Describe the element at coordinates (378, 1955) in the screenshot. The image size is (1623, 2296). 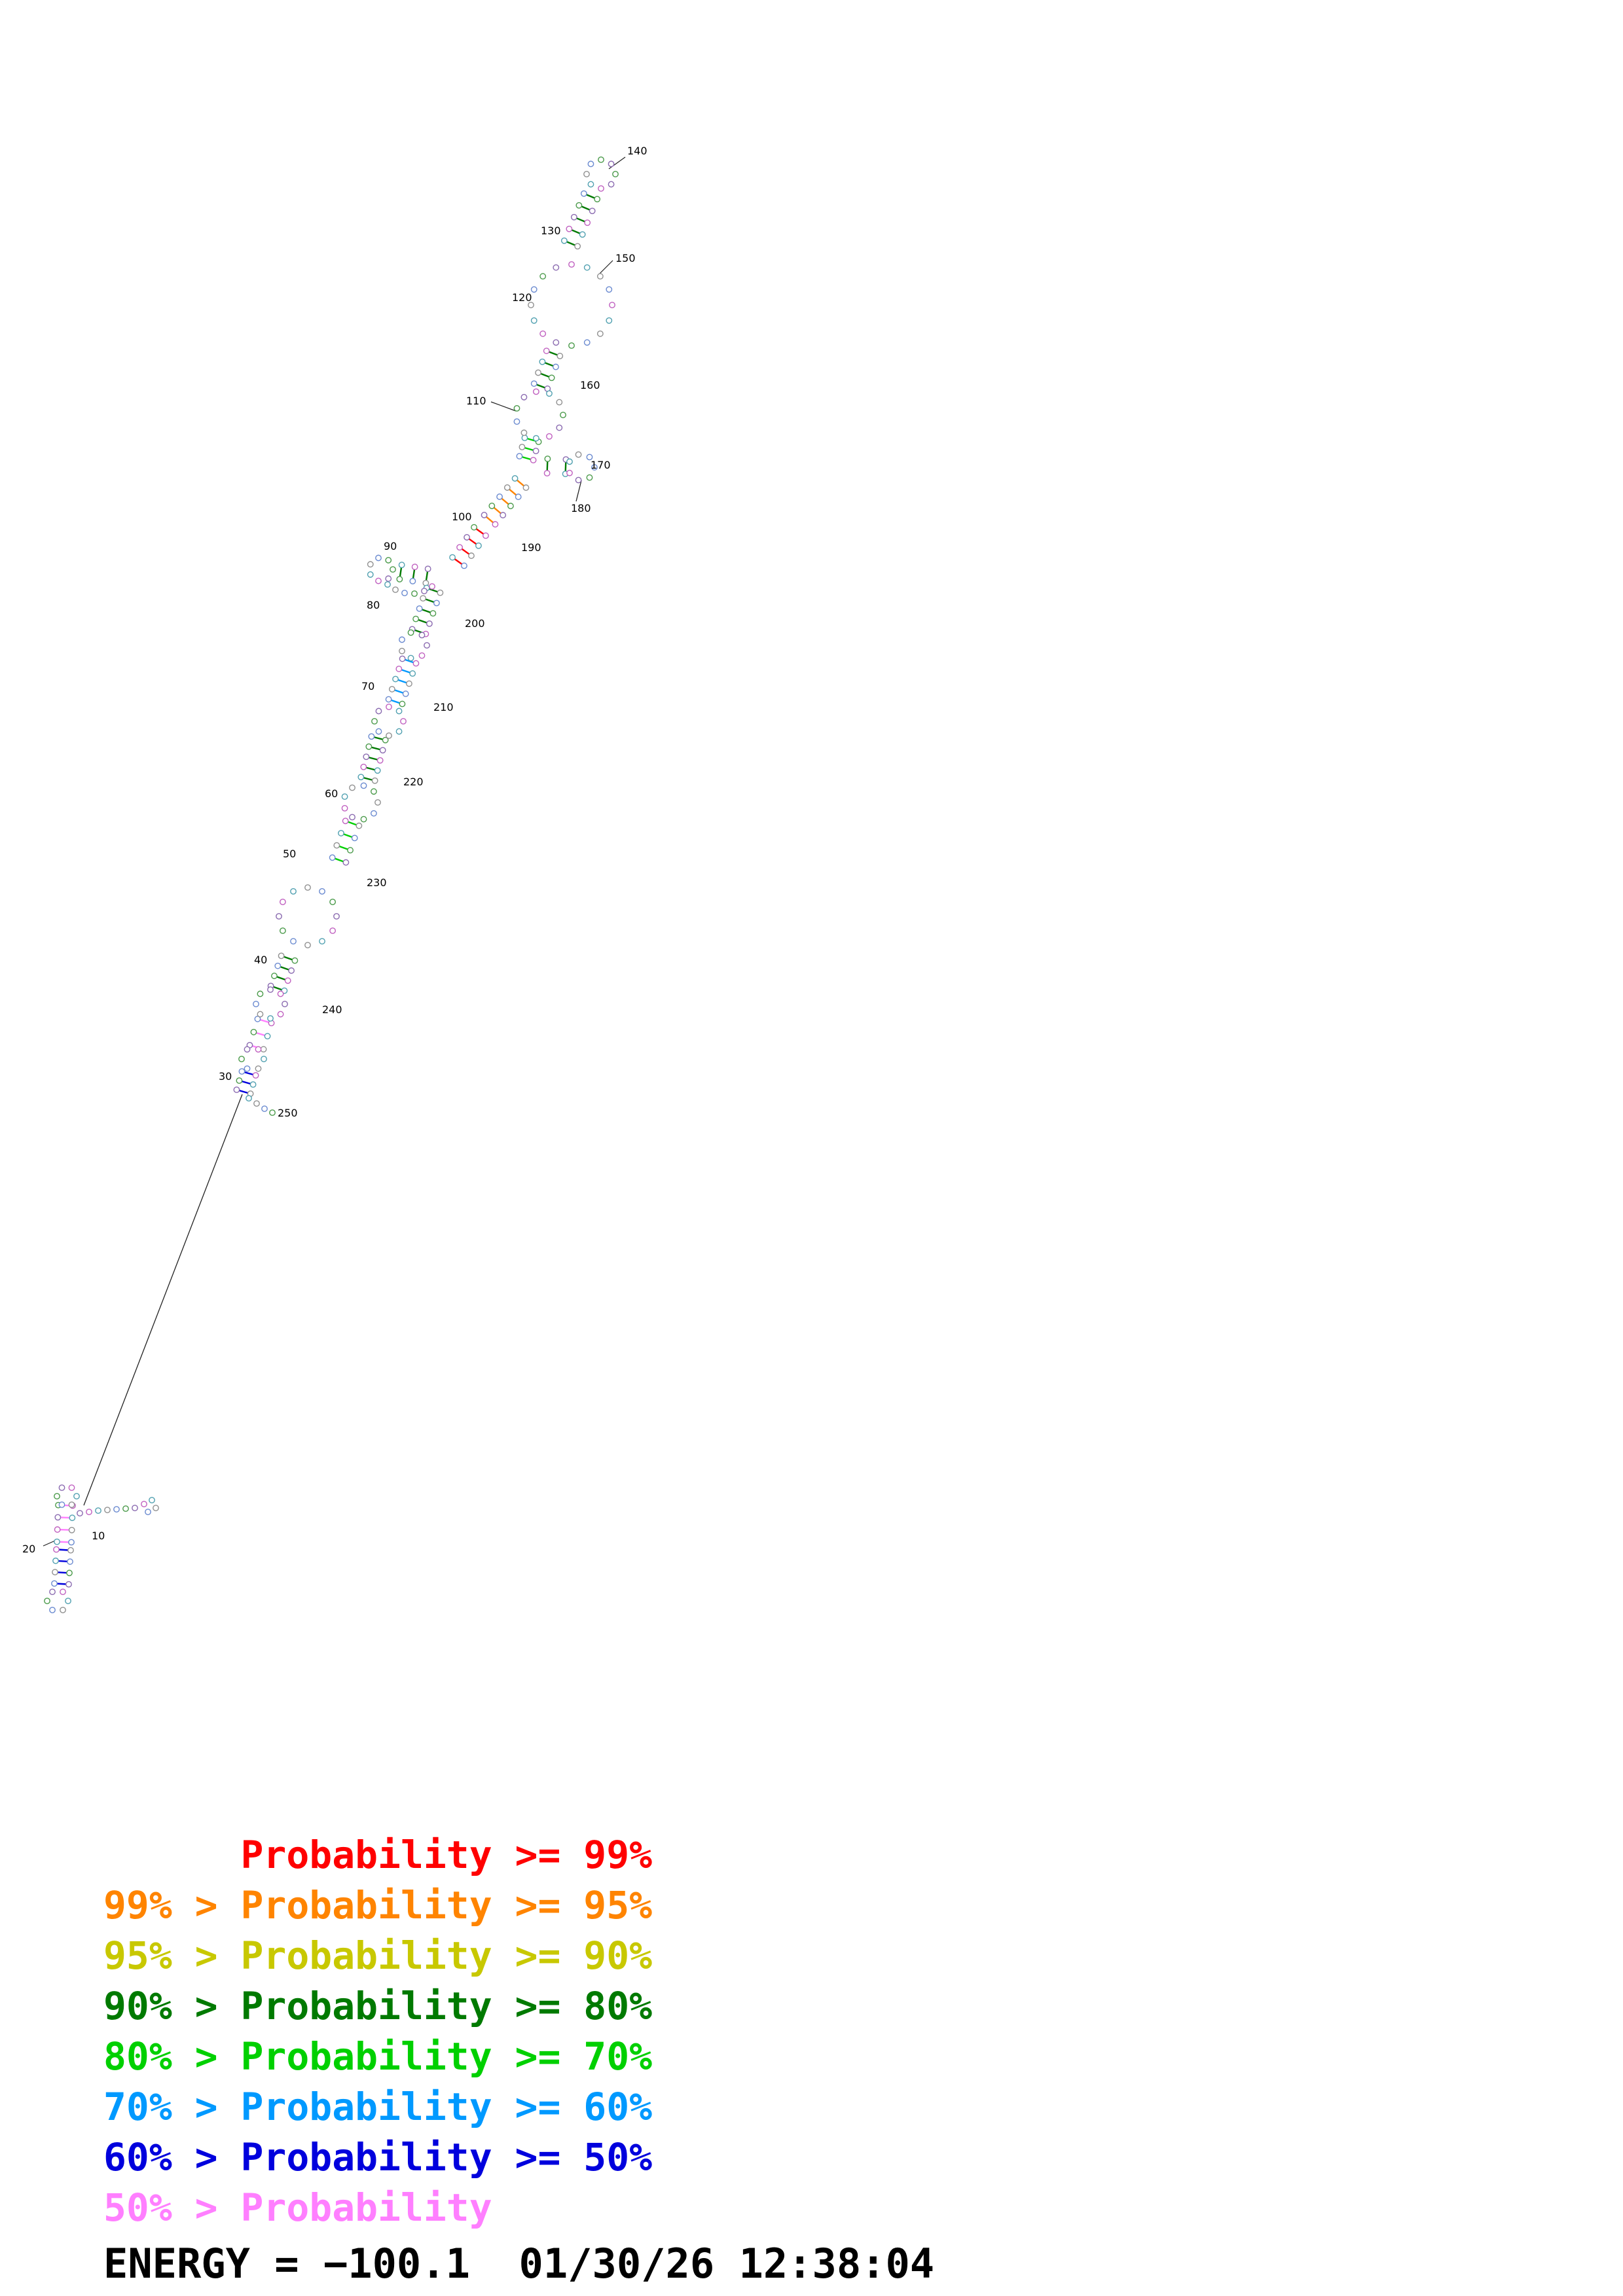
I see `legend-line-90: 95% > Probability >= 90%` at that location.